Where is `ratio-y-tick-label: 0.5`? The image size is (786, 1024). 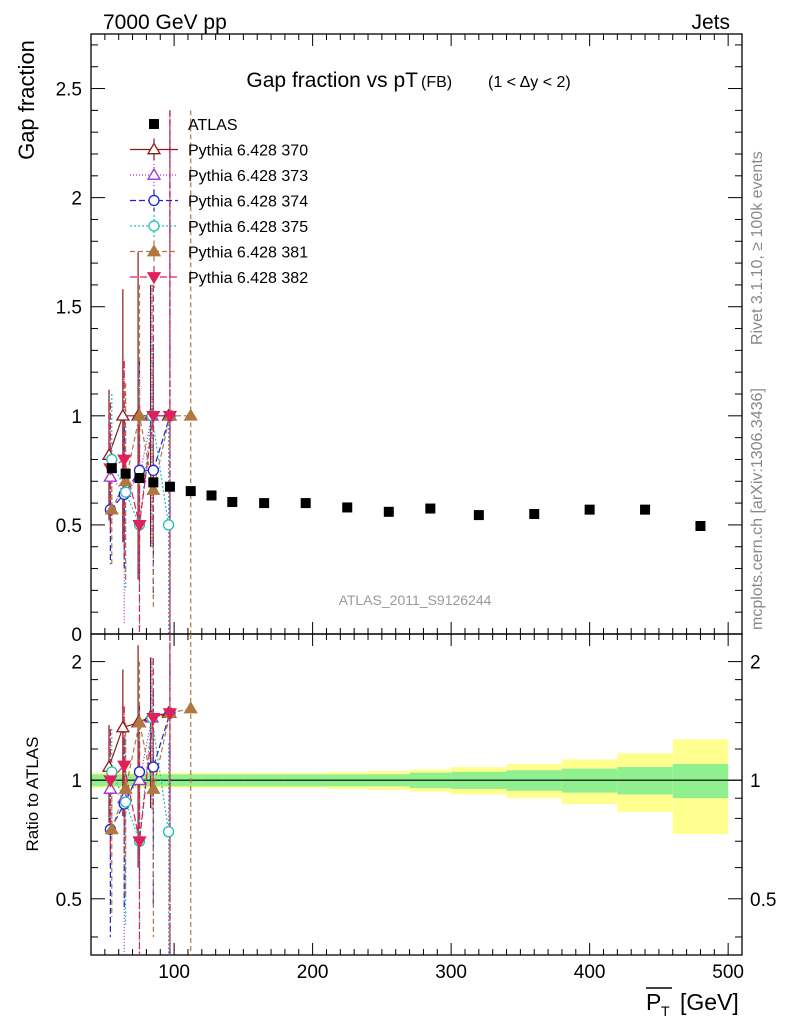 ratio-y-tick-label: 0.5 is located at coordinates (69, 900).